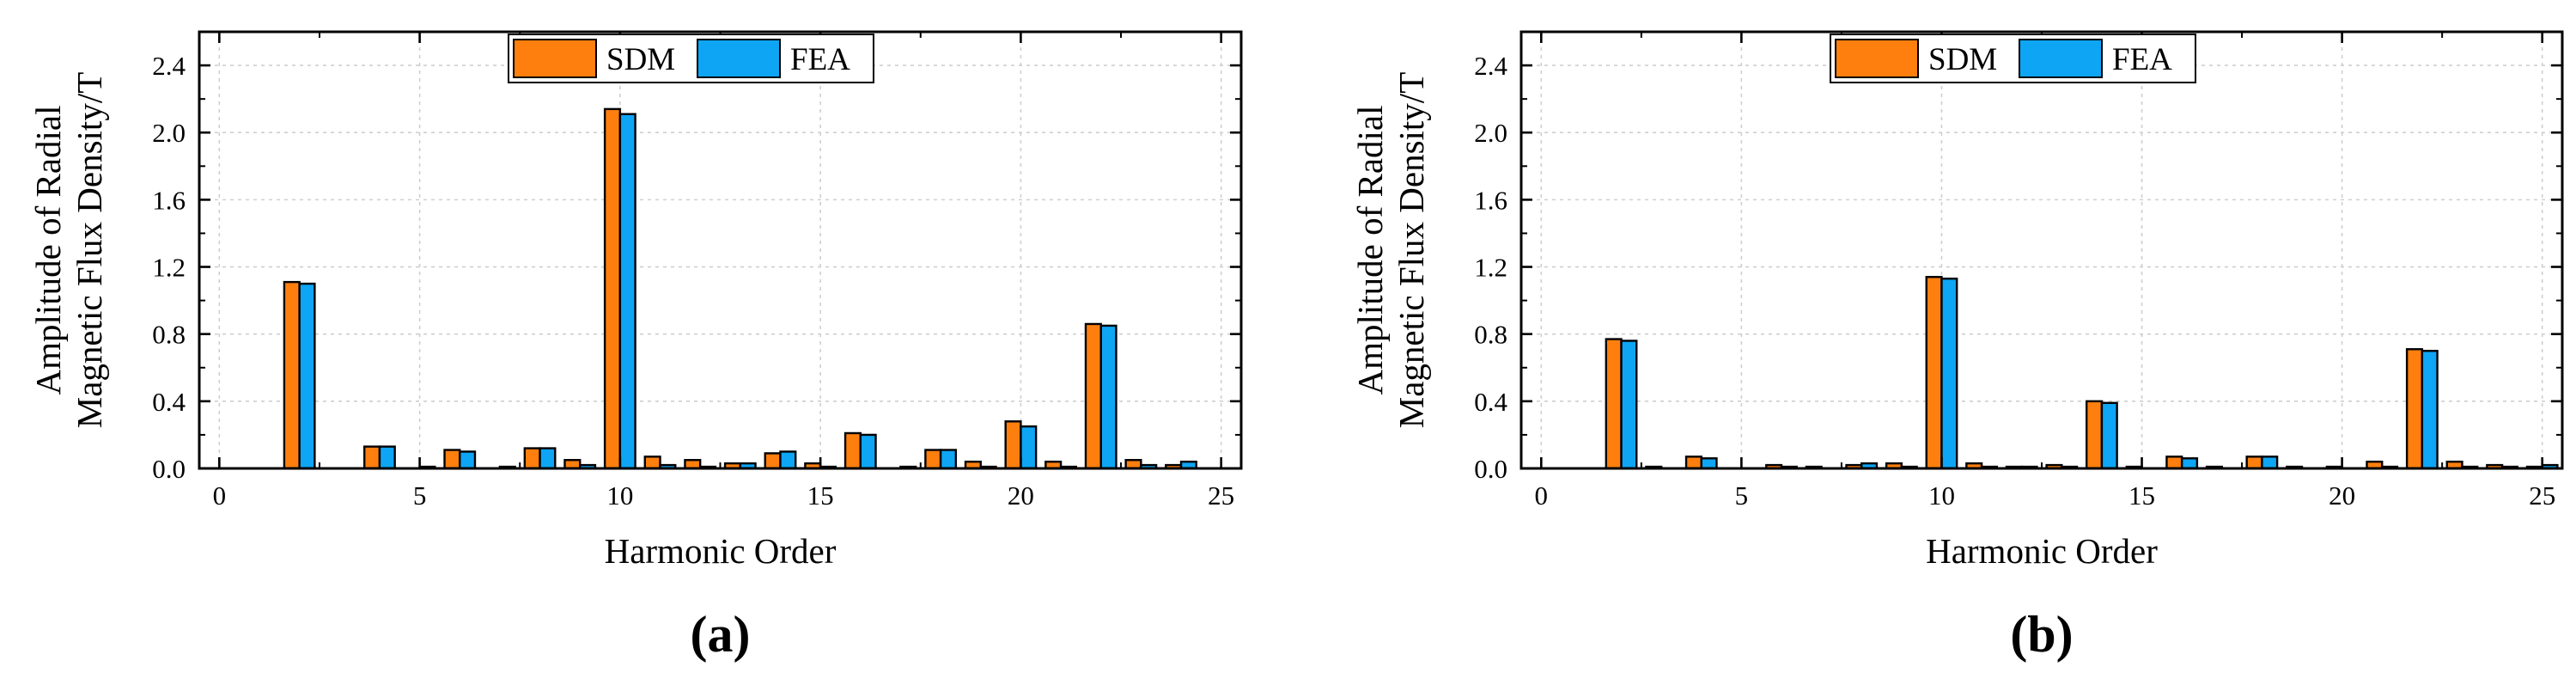 The width and height of the screenshot is (2576, 685). I want to click on panel-label: (a), so click(721, 634).